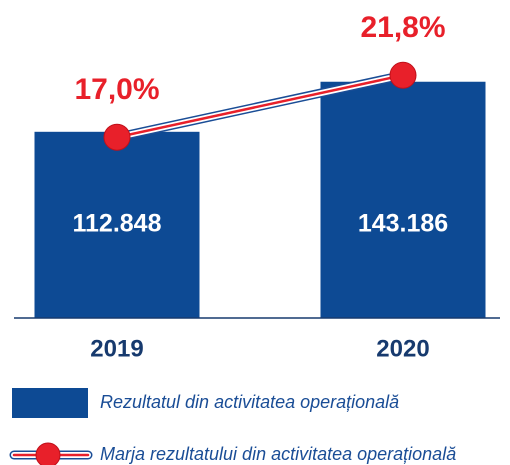 The height and width of the screenshot is (465, 510). What do you see at coordinates (116, 89) in the screenshot?
I see `line-value-label: 17,0%` at bounding box center [116, 89].